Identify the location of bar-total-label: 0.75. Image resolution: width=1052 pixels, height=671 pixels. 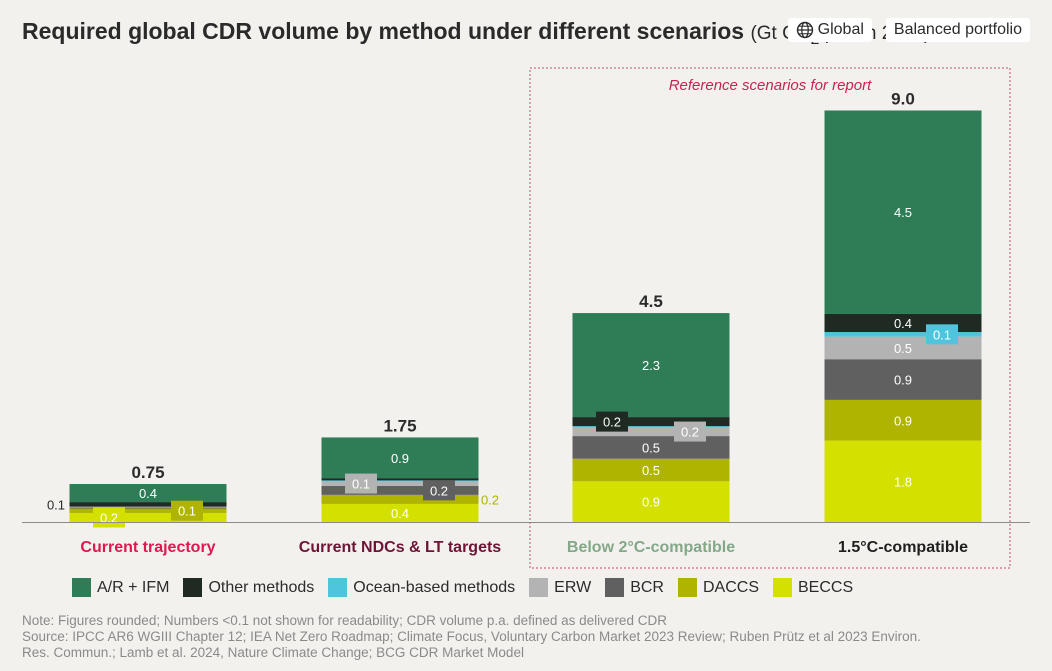
(147, 472).